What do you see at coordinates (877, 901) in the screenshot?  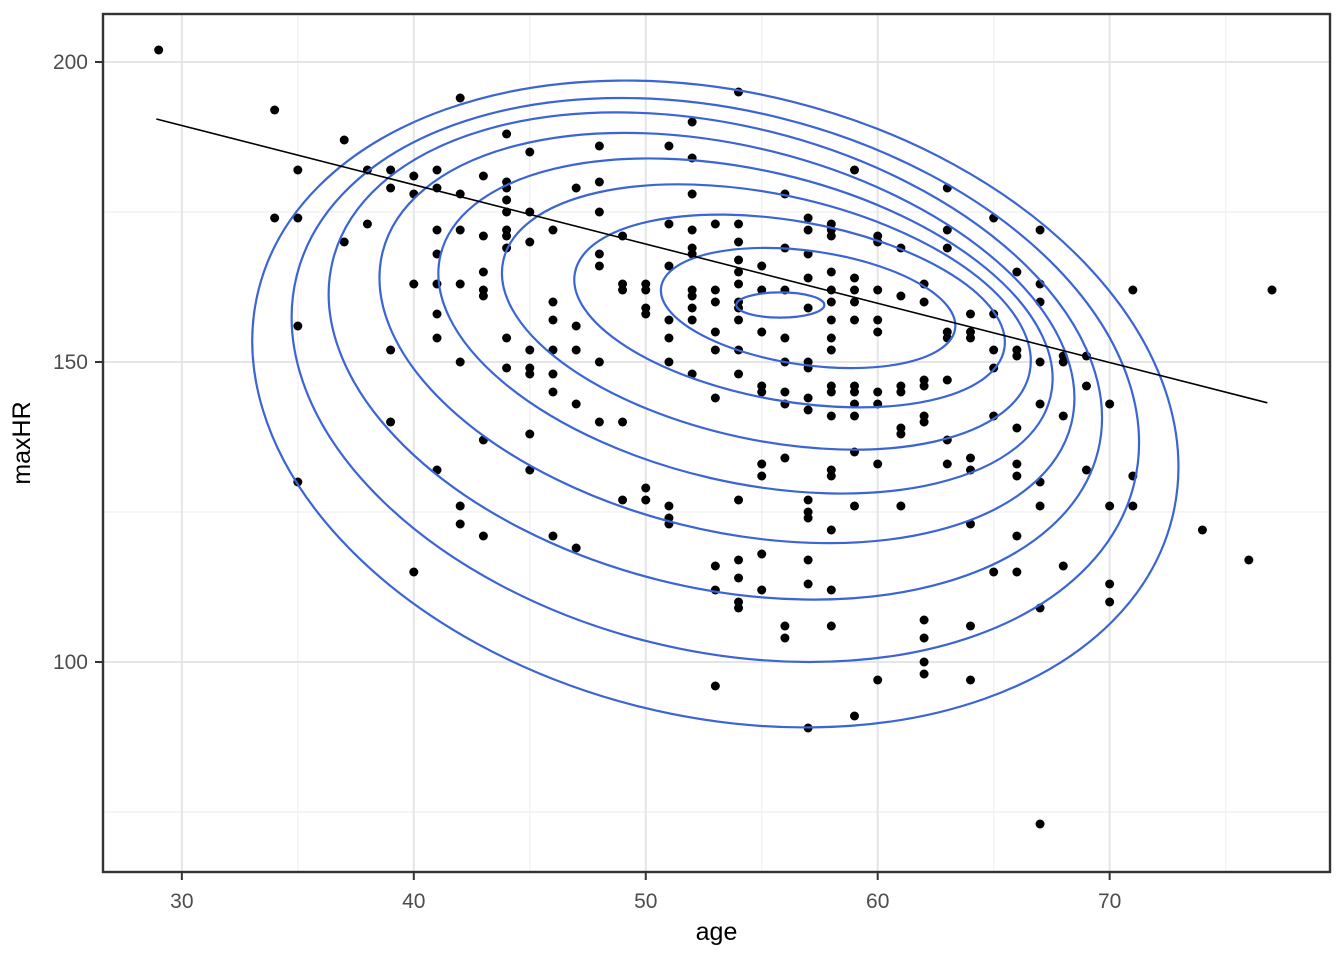 I see `x-tick-label: 60` at bounding box center [877, 901].